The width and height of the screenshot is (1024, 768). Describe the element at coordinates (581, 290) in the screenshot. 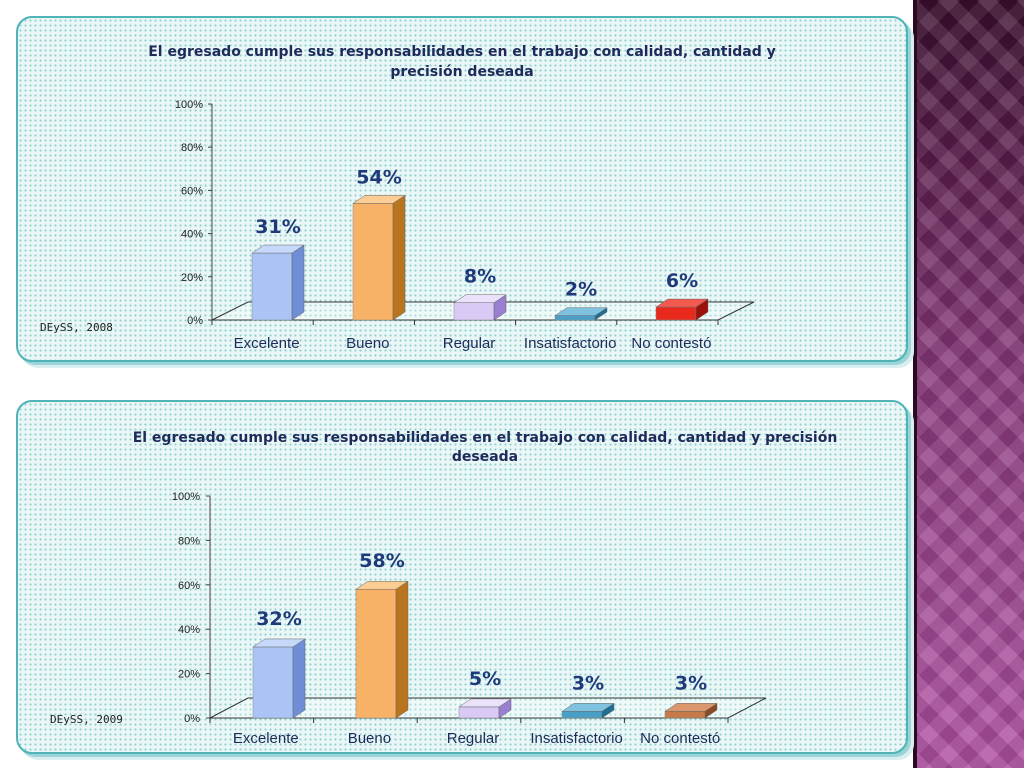

I see `value-label: 2%` at that location.